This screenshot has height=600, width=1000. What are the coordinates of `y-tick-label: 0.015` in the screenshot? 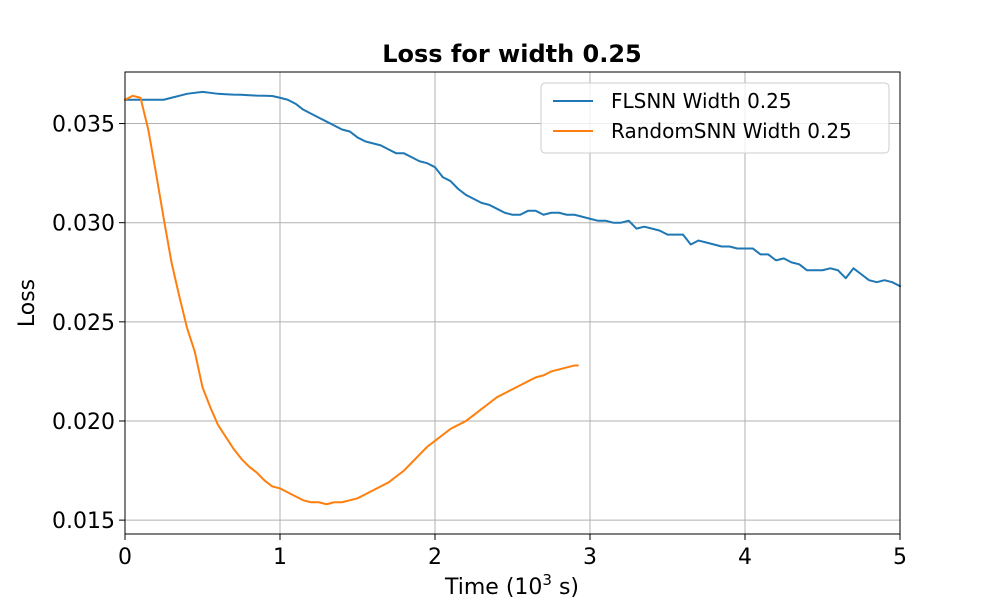 It's located at (83, 521).